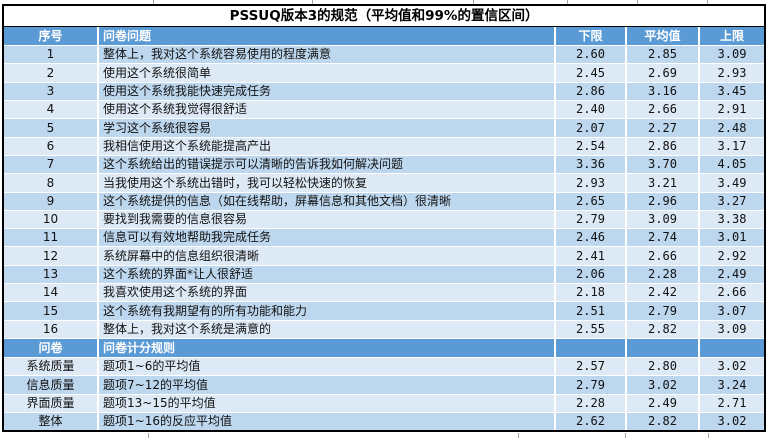  What do you see at coordinates (663, 275) in the screenshot?
I see `cell-mean: 2.28` at bounding box center [663, 275].